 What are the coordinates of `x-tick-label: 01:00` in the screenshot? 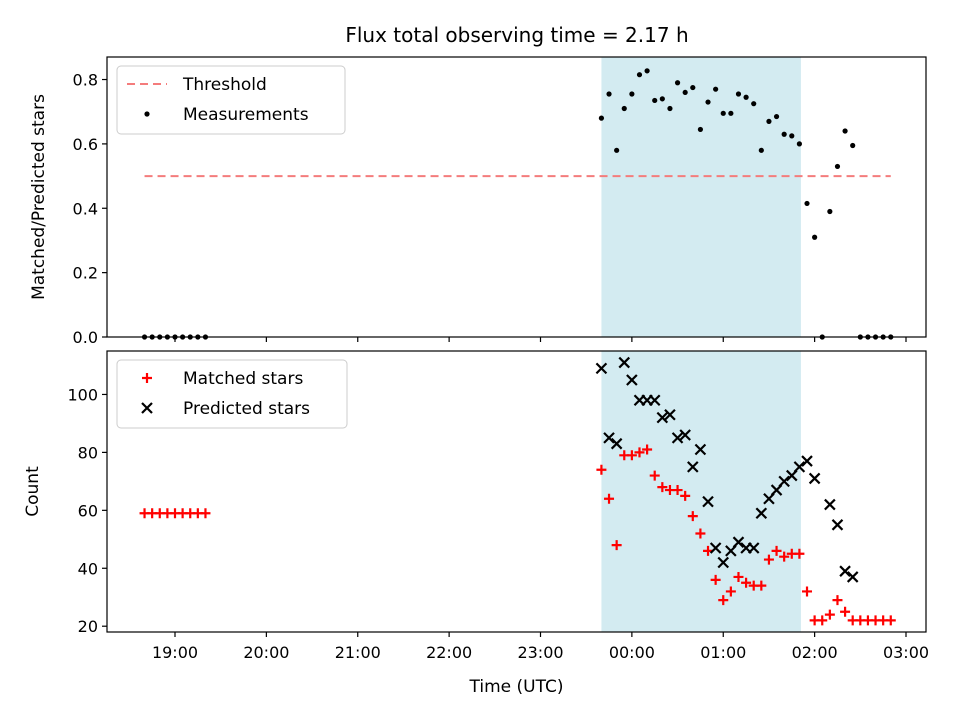 It's located at (723, 652).